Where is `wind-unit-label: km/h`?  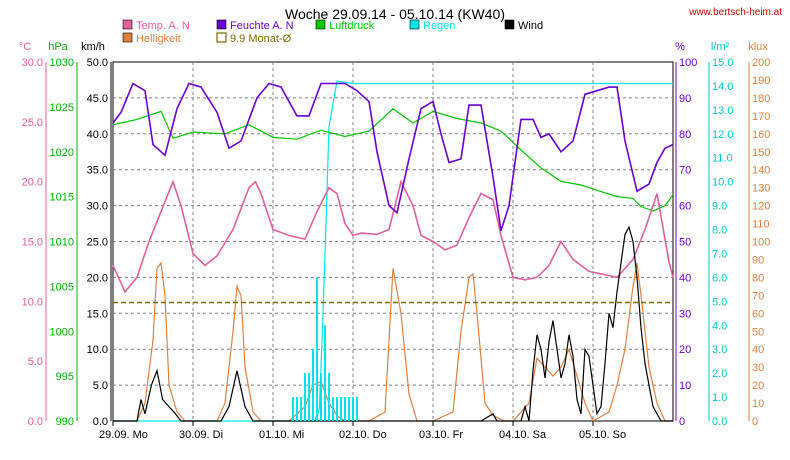
wind-unit-label: km/h is located at coordinates (93, 47).